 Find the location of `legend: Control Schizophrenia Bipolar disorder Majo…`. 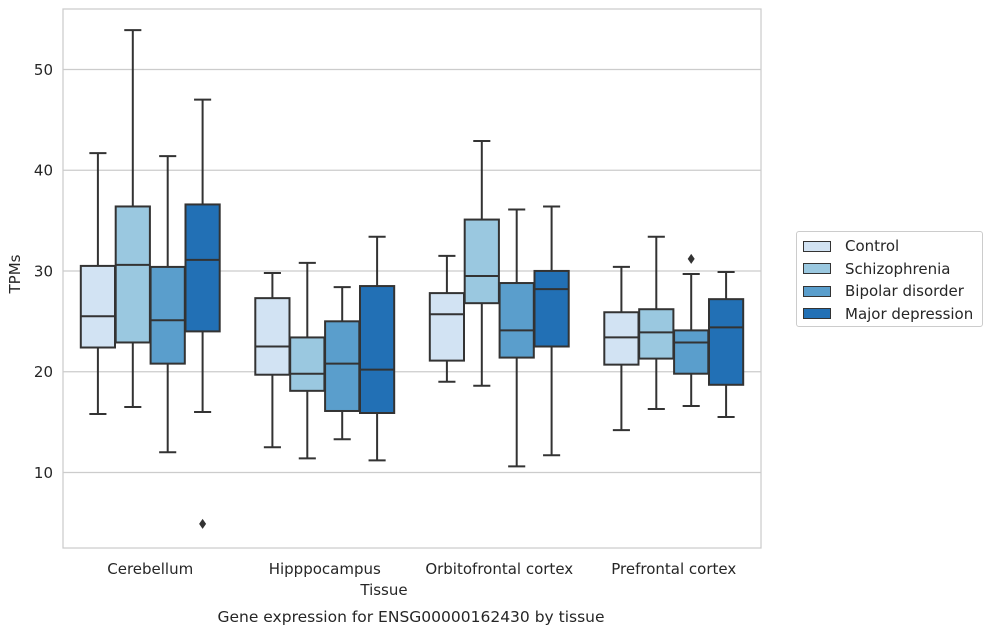

legend: Control Schizophrenia Bipolar disorder Majo… is located at coordinates (889, 279).